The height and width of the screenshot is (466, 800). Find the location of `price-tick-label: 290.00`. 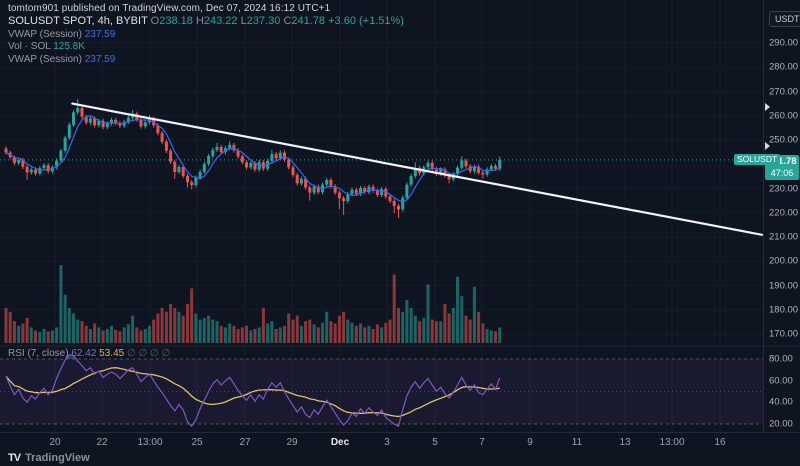

price-tick-label: 290.00 is located at coordinates (784, 43).